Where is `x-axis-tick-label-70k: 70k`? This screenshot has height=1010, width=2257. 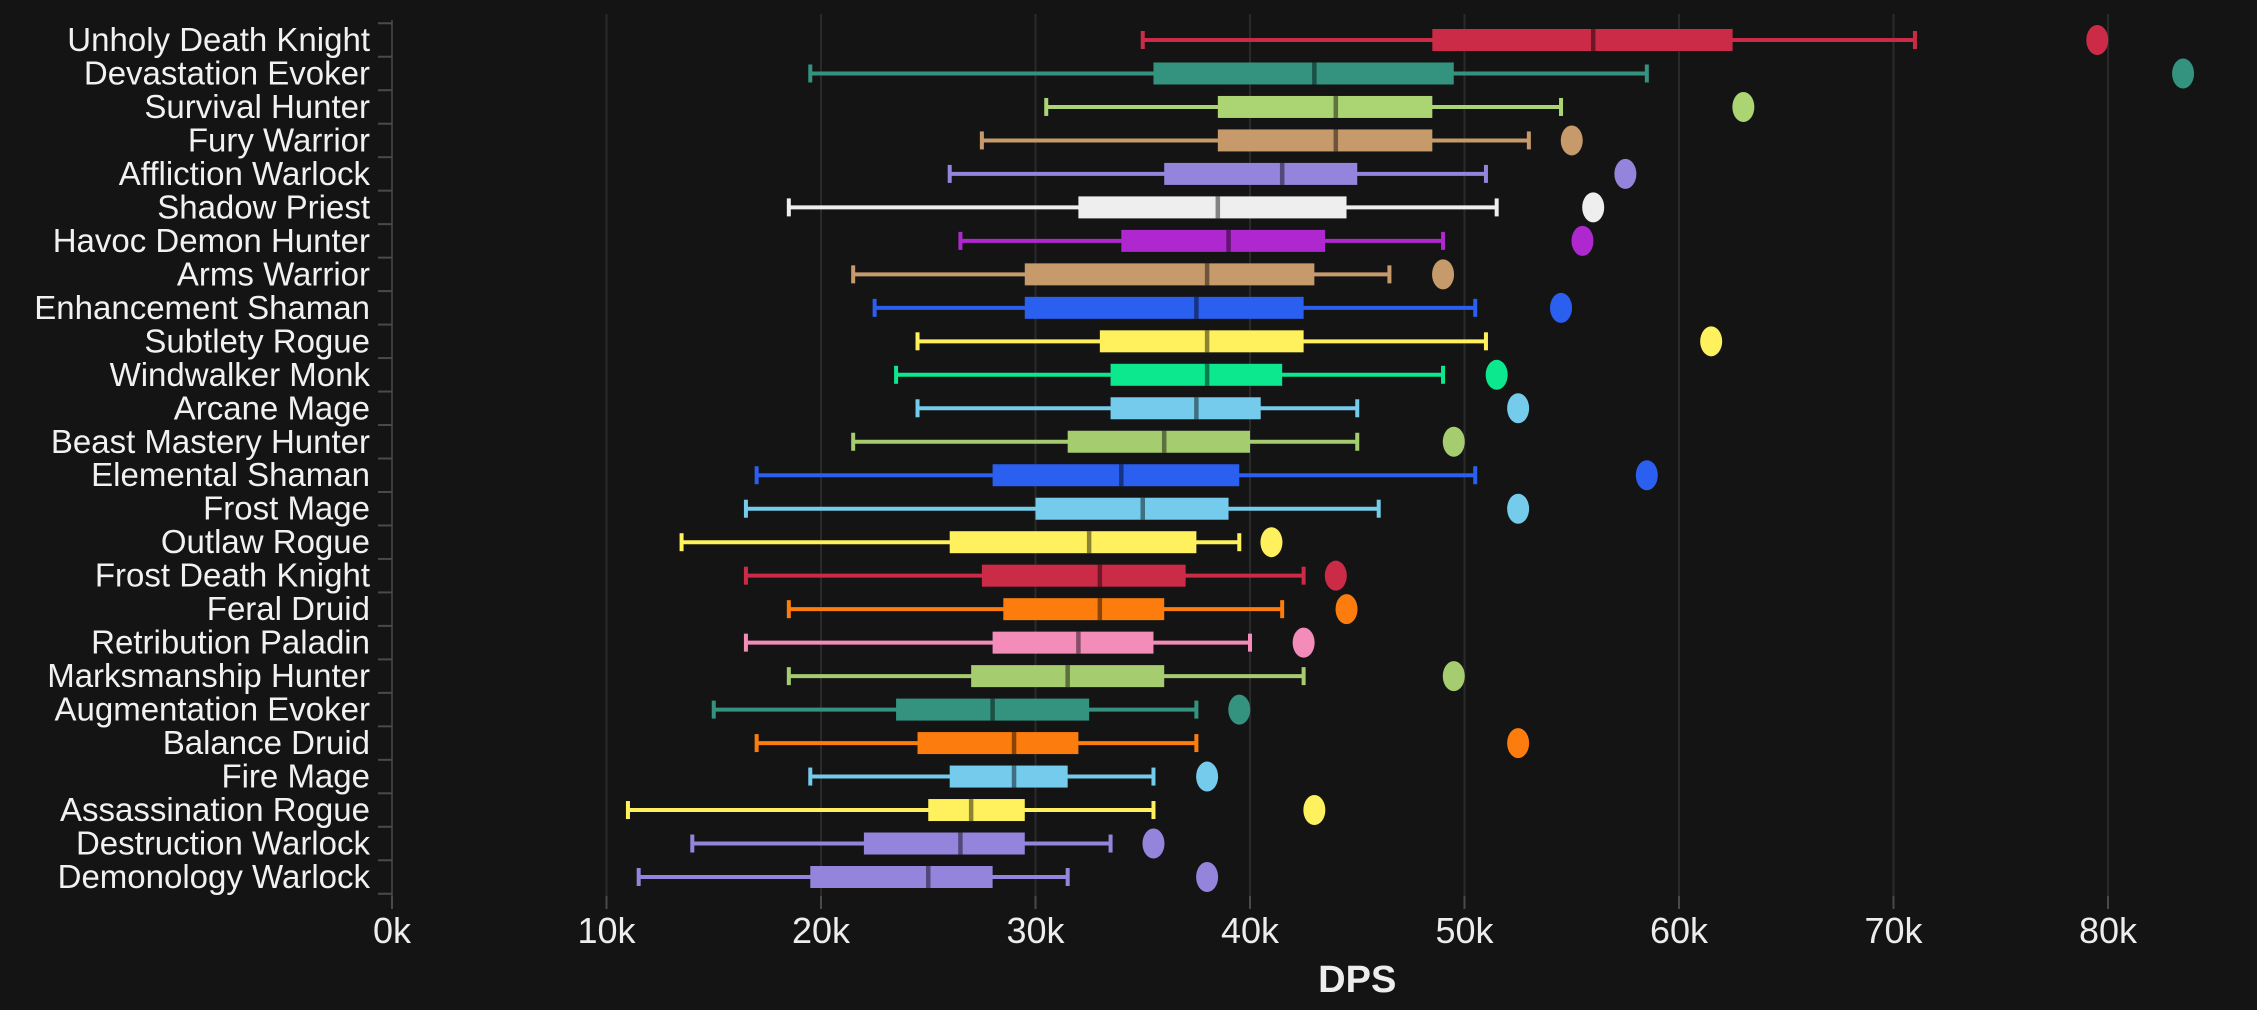 x-axis-tick-label-70k: 70k is located at coordinates (1893, 930).